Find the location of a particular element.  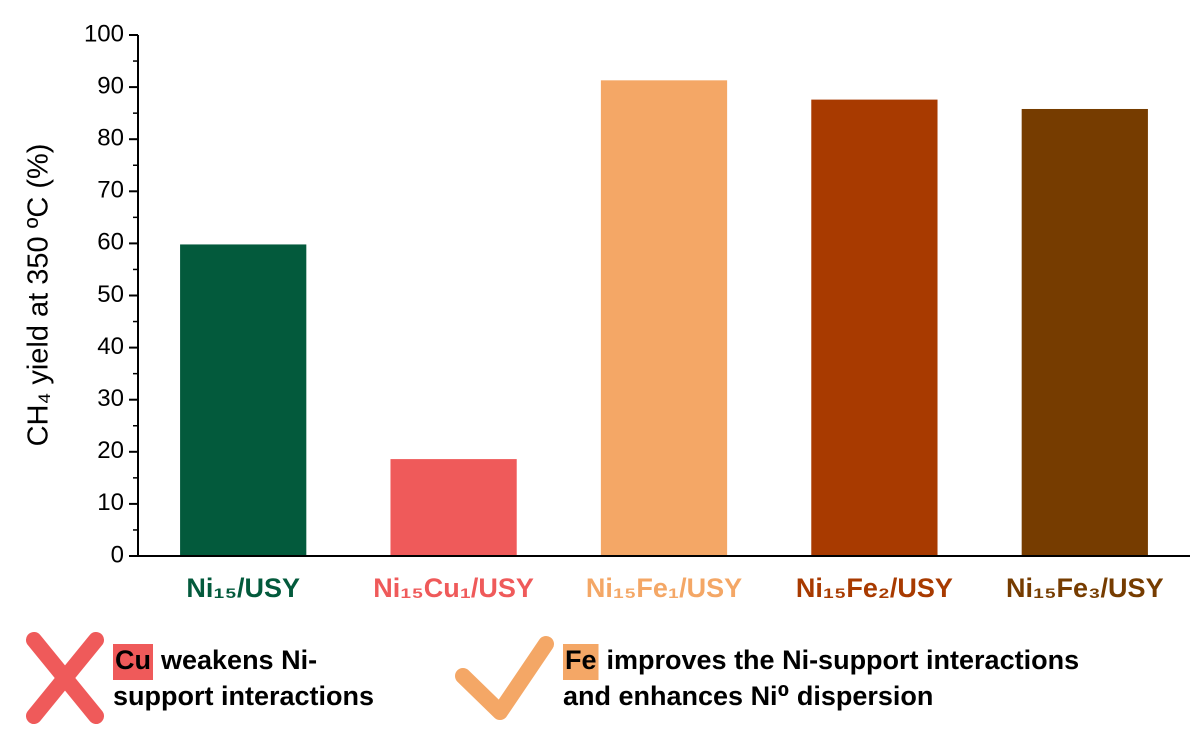

annotation-text: and enhances Ni⁰ dispersion is located at coordinates (748, 696).